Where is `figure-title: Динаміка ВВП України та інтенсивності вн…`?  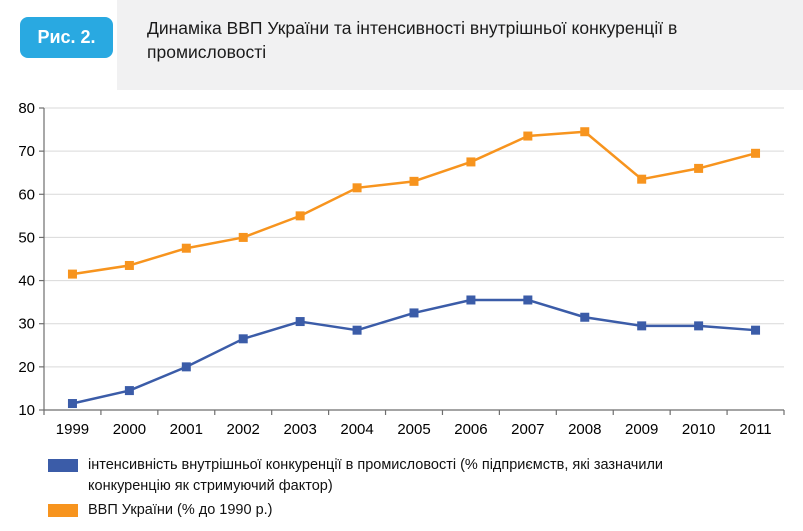
figure-title: Динаміка ВВП України та інтенсивності вн… is located at coordinates (412, 40).